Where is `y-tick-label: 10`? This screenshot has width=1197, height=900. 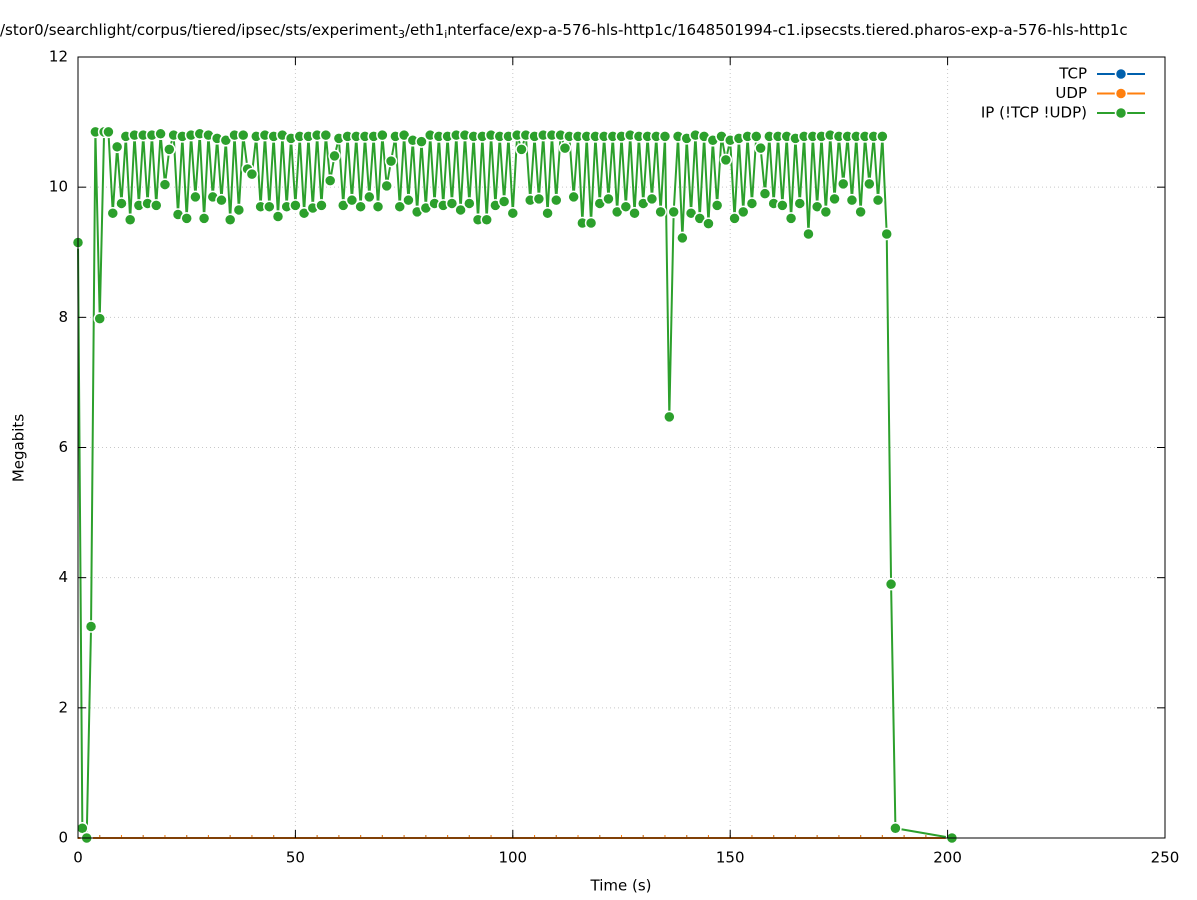
y-tick-label: 10 is located at coordinates (58, 187).